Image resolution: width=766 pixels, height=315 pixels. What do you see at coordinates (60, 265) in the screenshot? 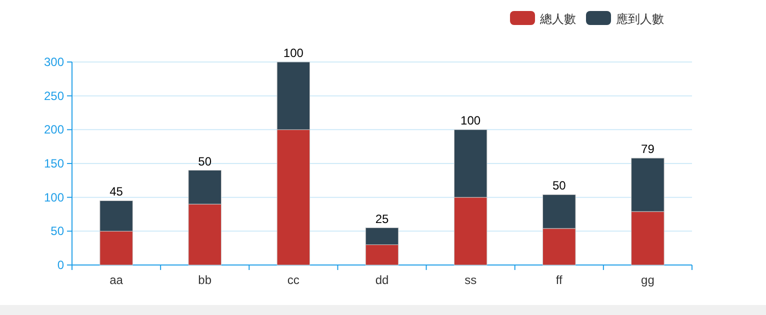
I see `y-tick-label: 0` at bounding box center [60, 265].